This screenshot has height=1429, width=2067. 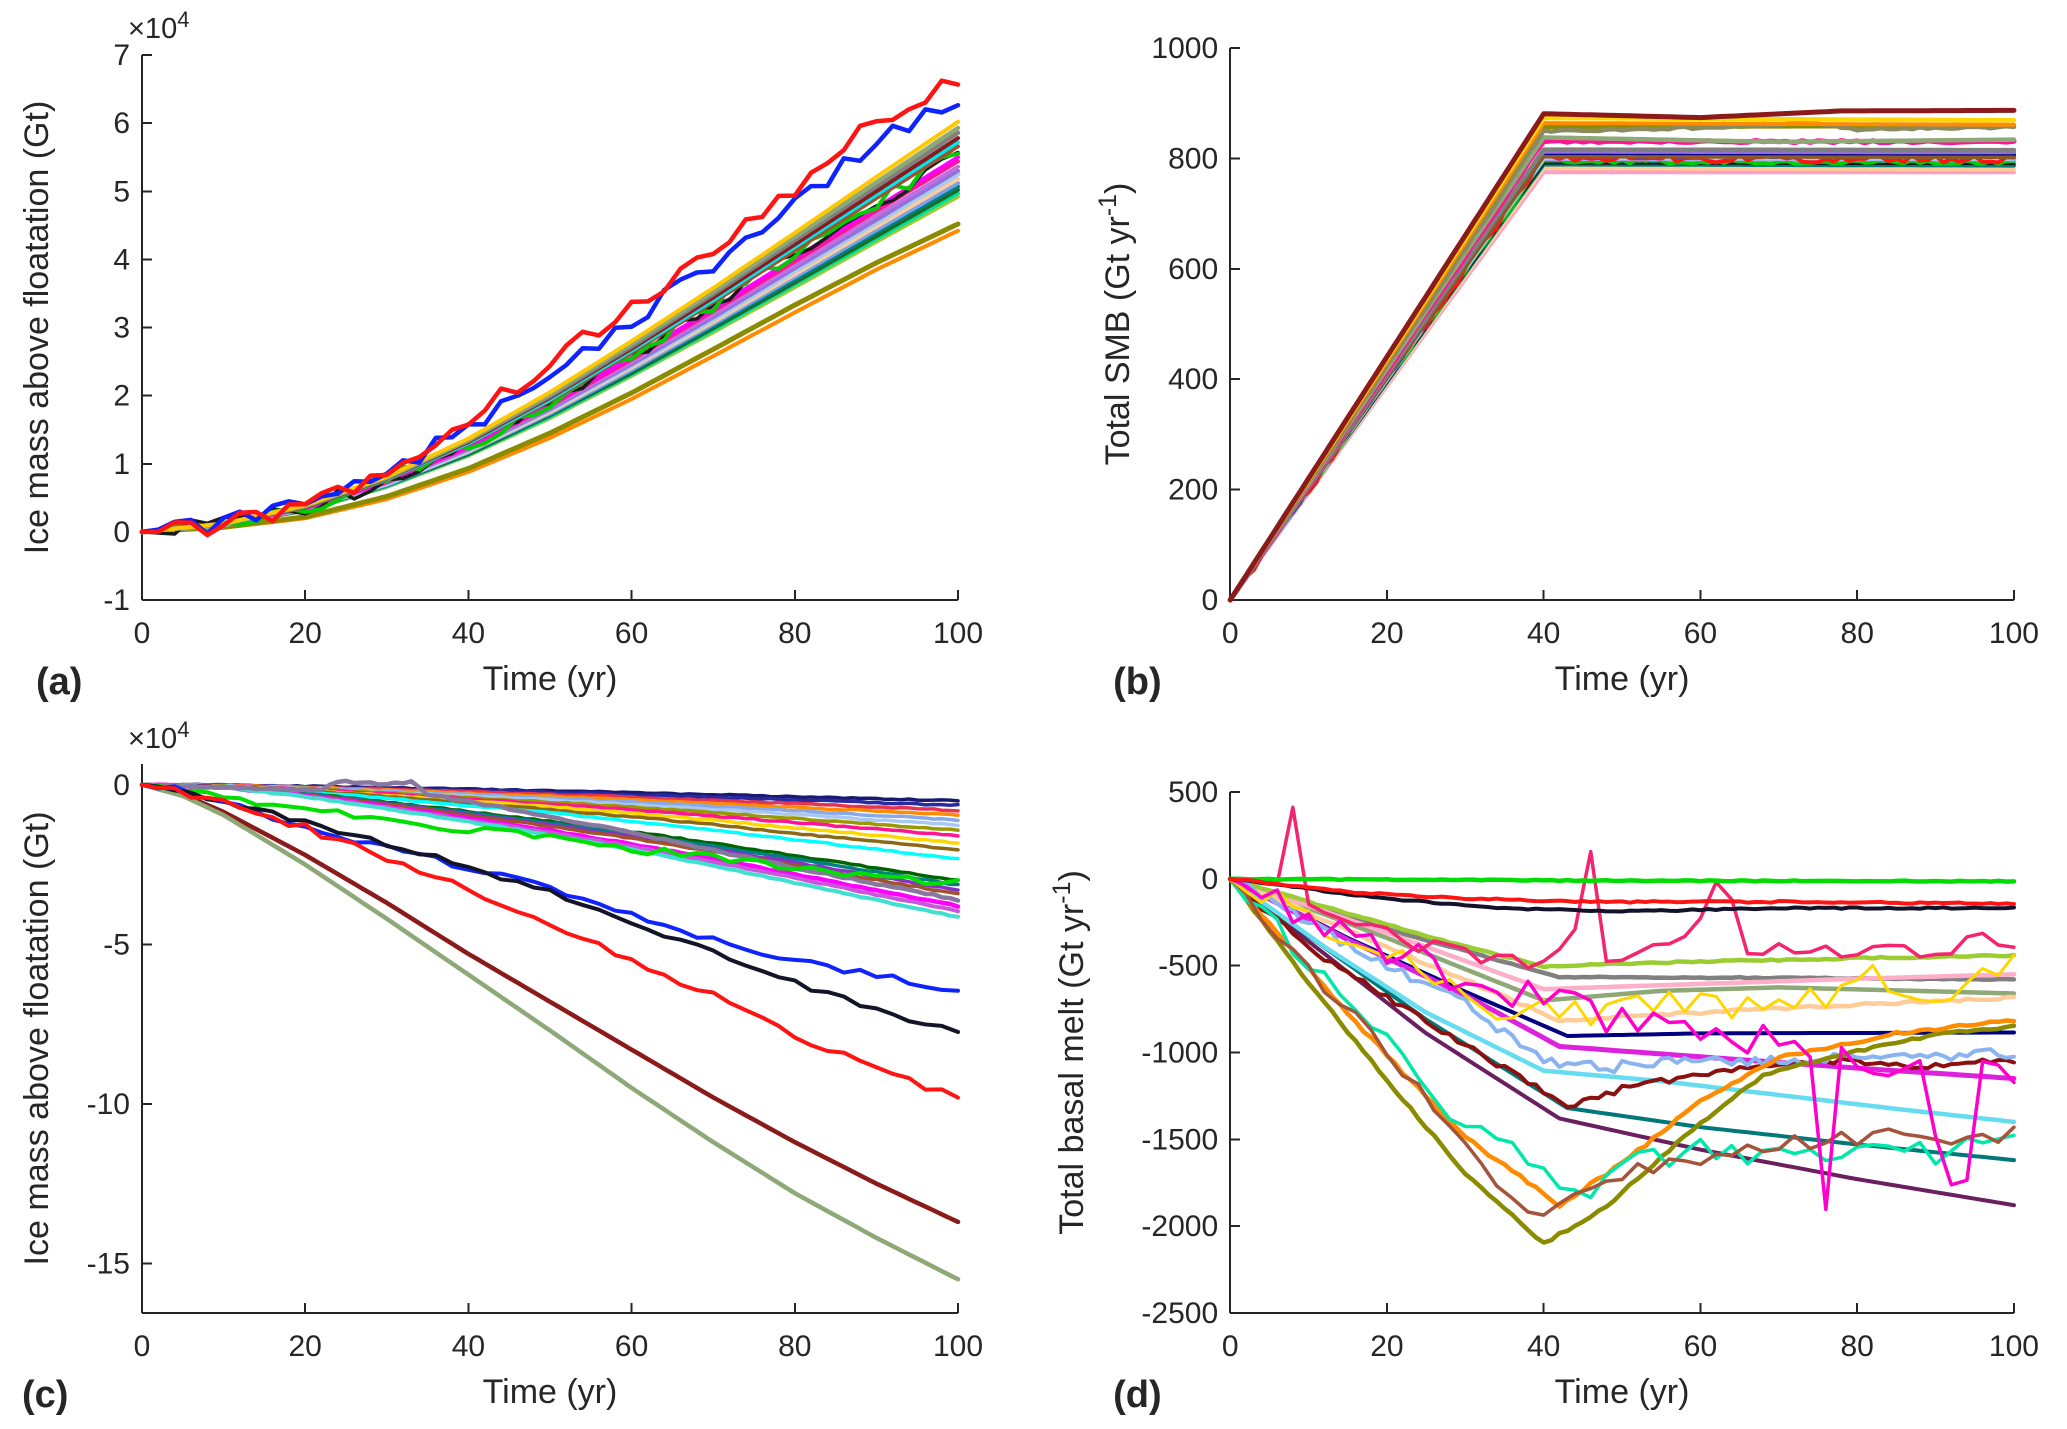 I want to click on panel-letter-c: (c), so click(x=45, y=1395).